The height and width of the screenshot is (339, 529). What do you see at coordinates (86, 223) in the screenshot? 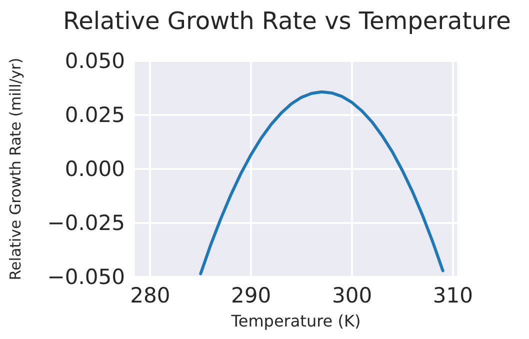
I see `y-tick-label: −0.025` at bounding box center [86, 223].